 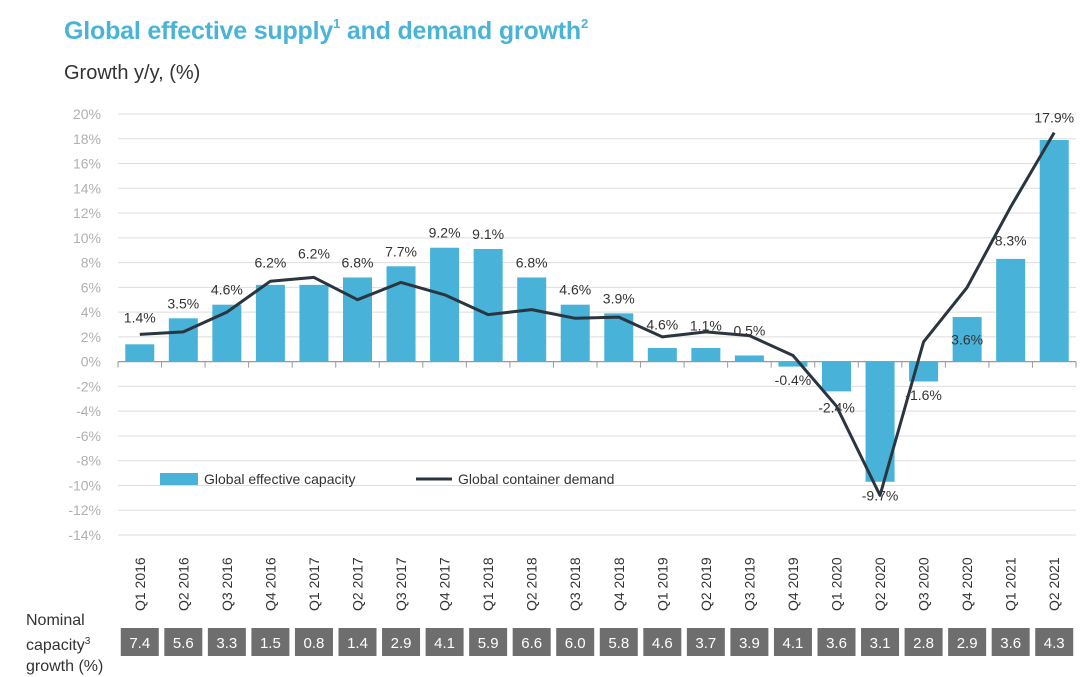 What do you see at coordinates (597, 364) in the screenshot?
I see `x-tick-marks` at bounding box center [597, 364].